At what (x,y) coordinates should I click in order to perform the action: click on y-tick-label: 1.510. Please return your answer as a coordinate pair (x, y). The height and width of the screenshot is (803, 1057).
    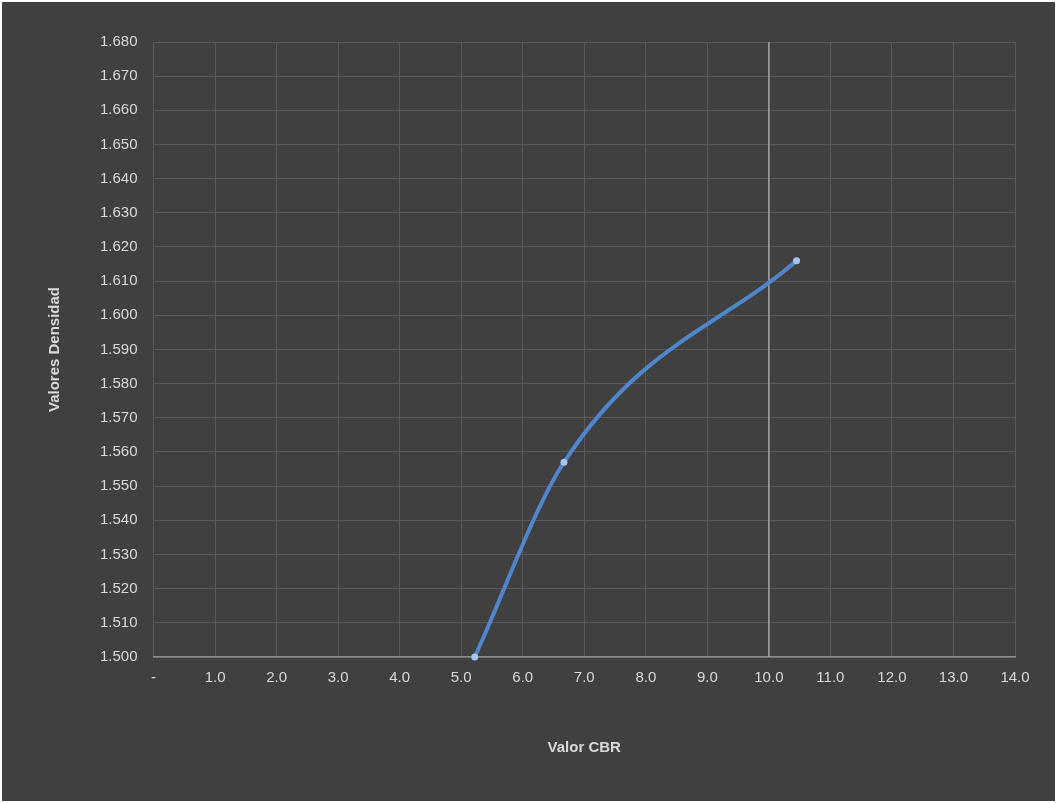
    Looking at the image, I should click on (118, 621).